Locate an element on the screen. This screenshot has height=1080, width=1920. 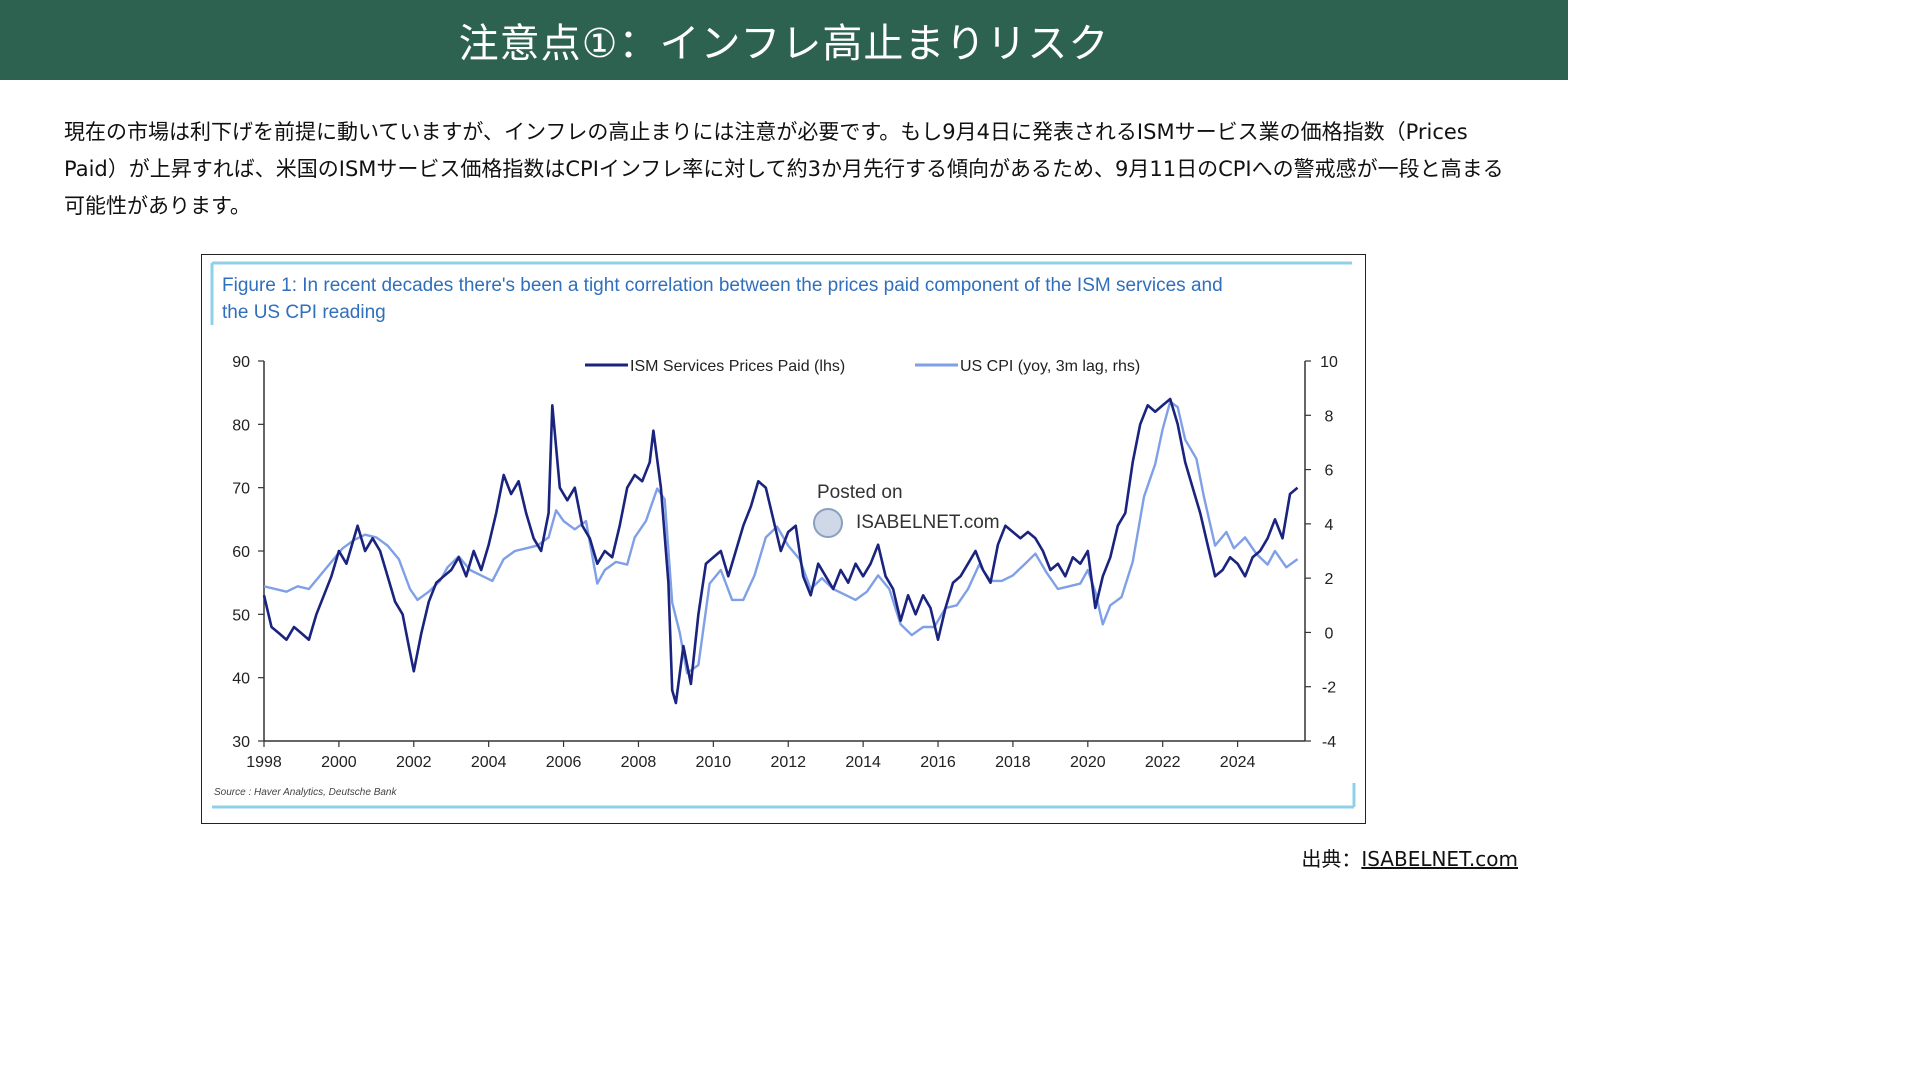
left-tick-label: 30 is located at coordinates (241, 742).